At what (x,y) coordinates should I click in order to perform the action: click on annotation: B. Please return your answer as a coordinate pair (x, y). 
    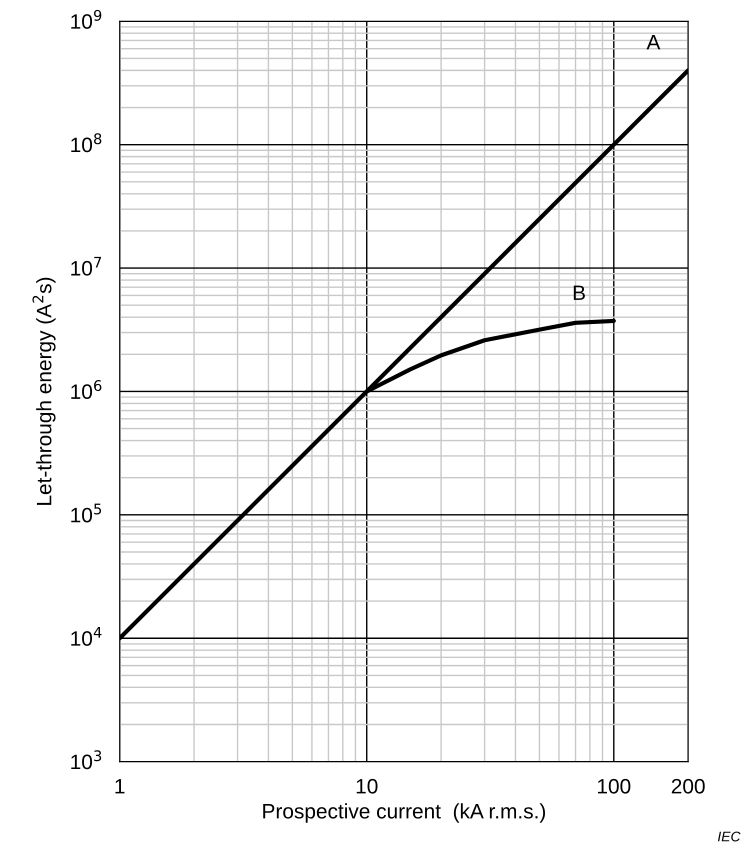
    Looking at the image, I should click on (579, 293).